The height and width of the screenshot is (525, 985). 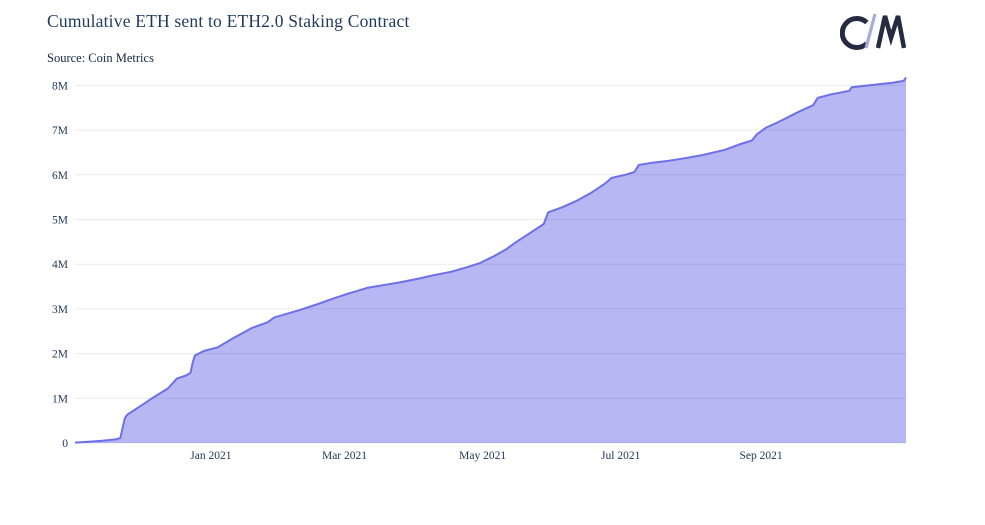 I want to click on y-axis-tick-label: 0, so click(x=65, y=444).